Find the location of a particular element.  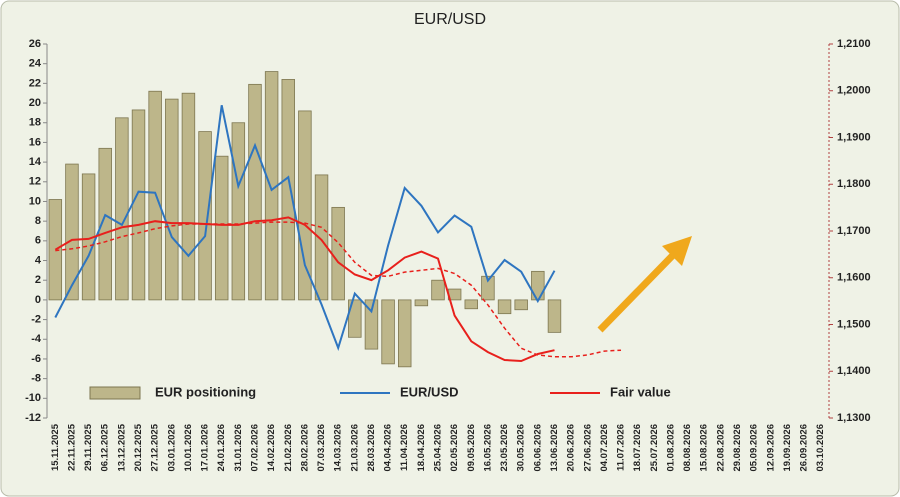

chart-title: EUR/USD is located at coordinates (450, 19).